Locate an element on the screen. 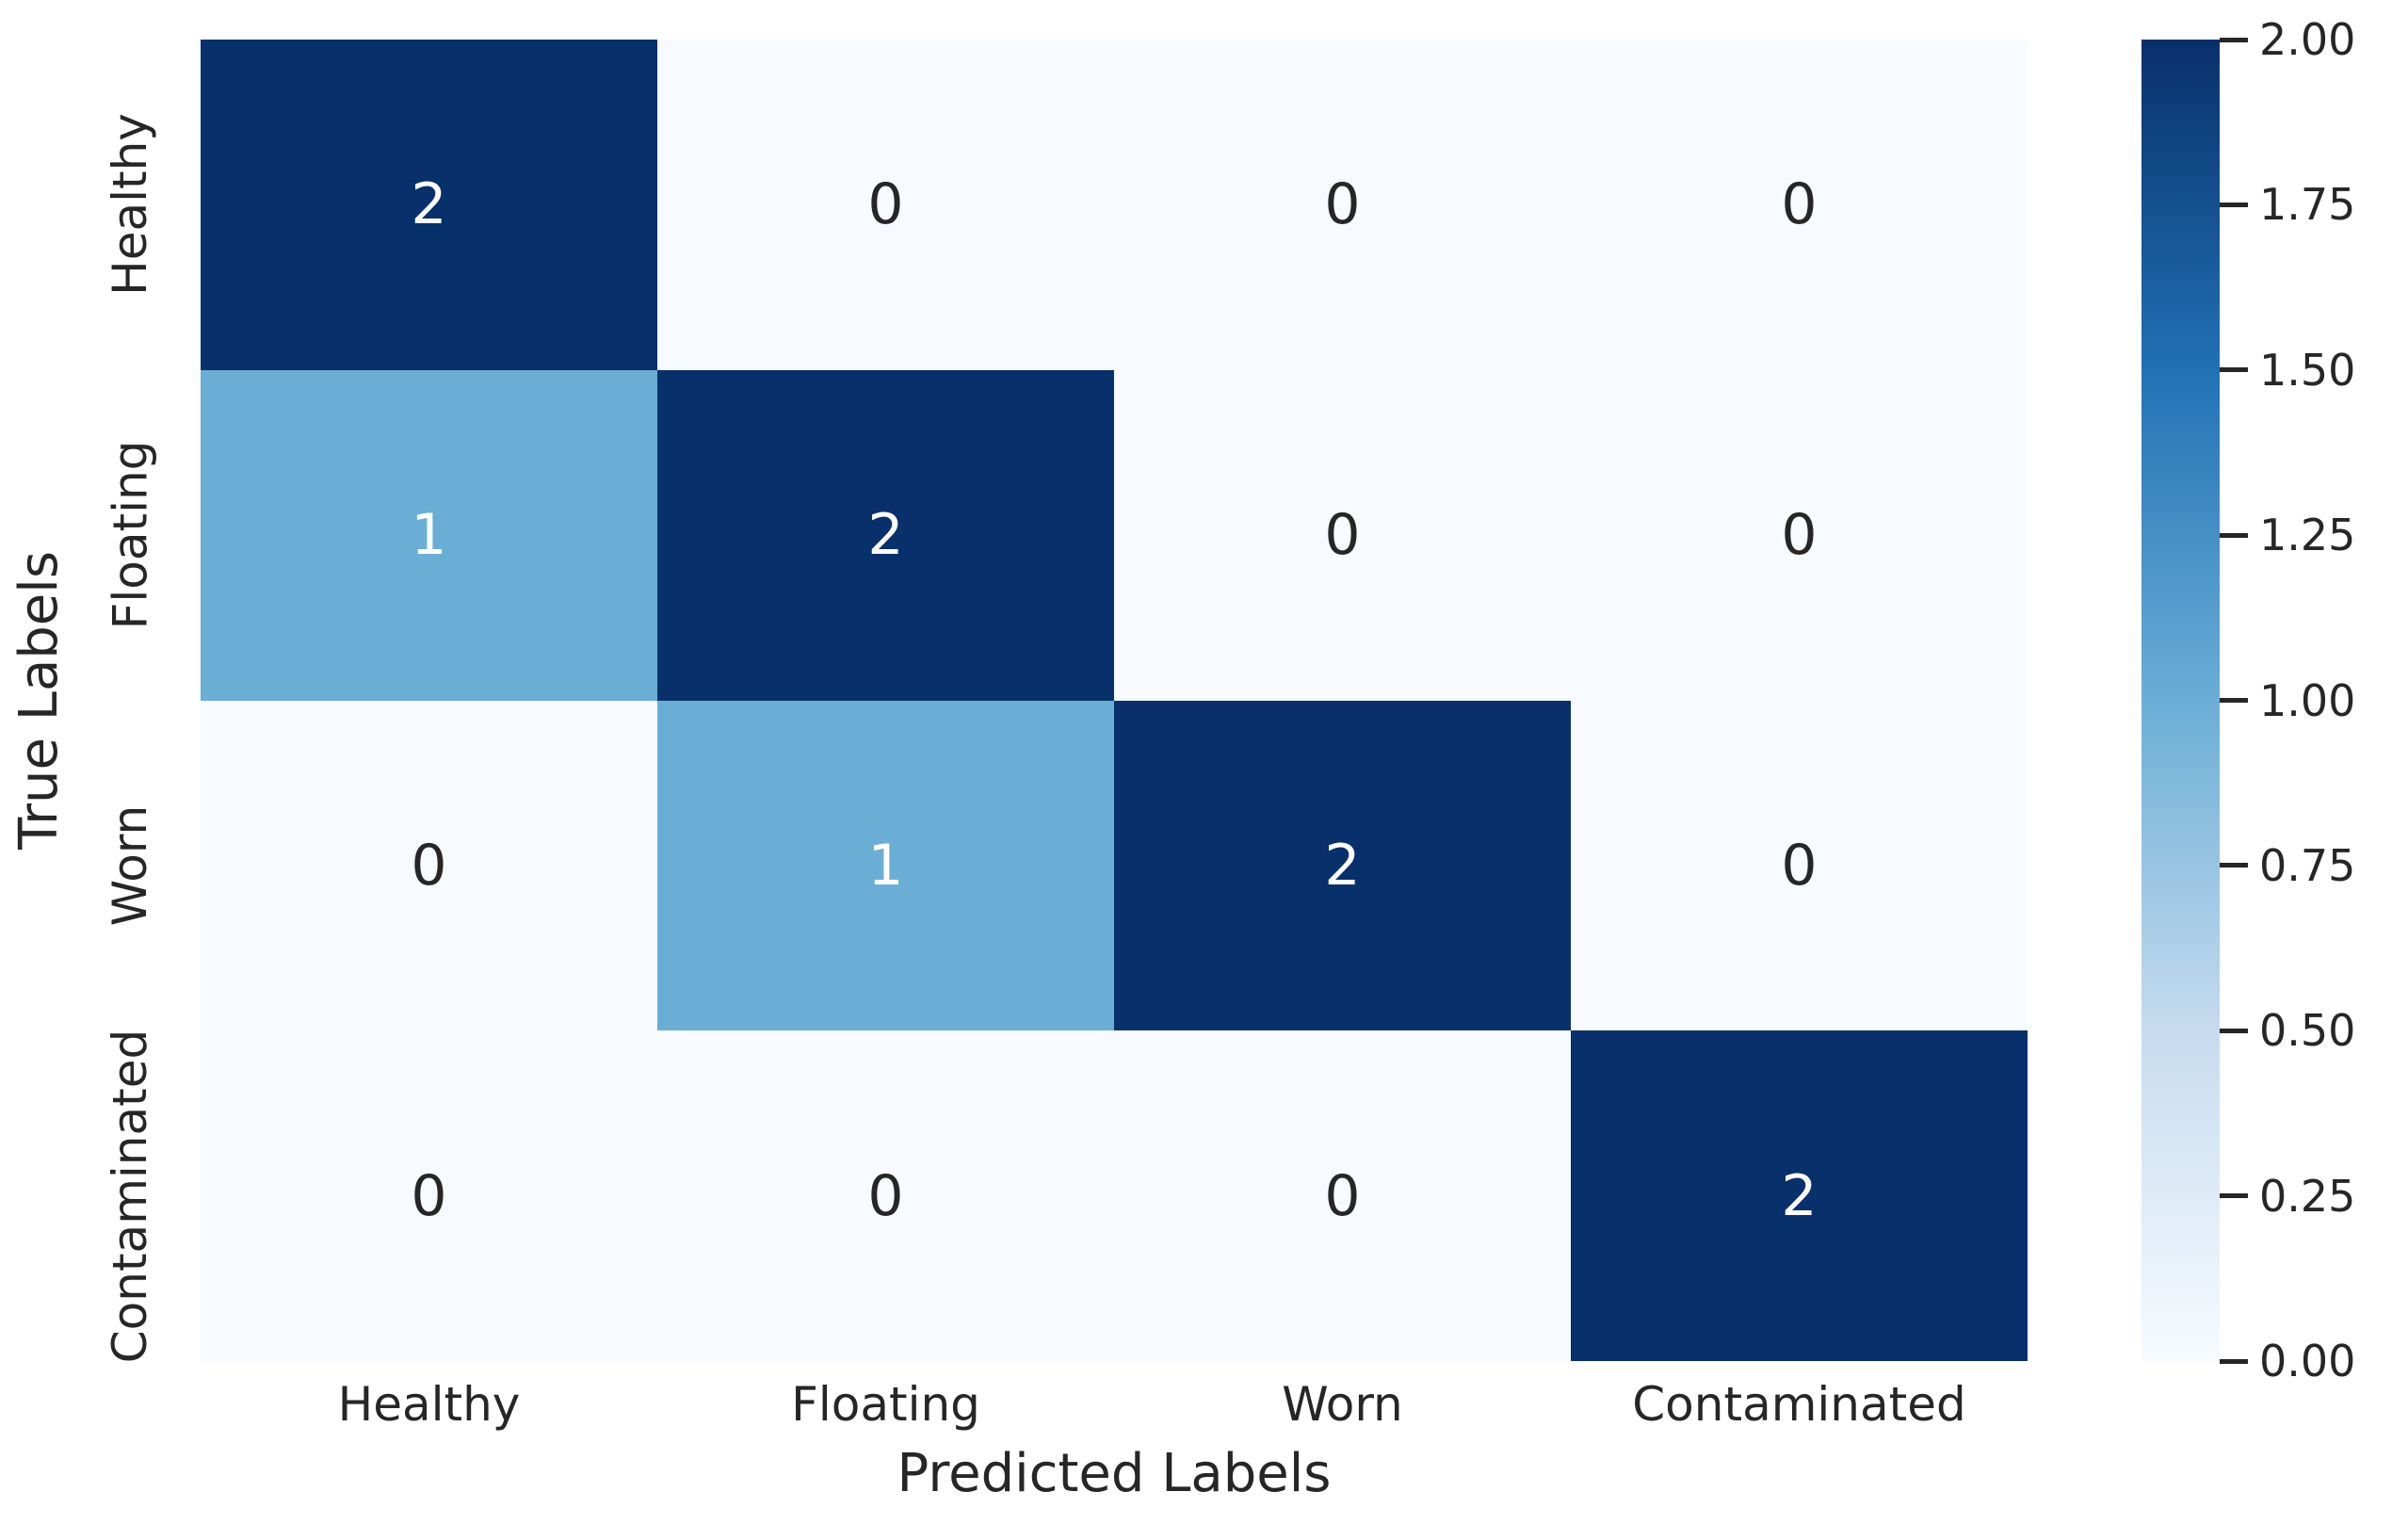 The image size is (2408, 1524). heatmap-cell-worn-contaminated: 0 is located at coordinates (1799, 865).